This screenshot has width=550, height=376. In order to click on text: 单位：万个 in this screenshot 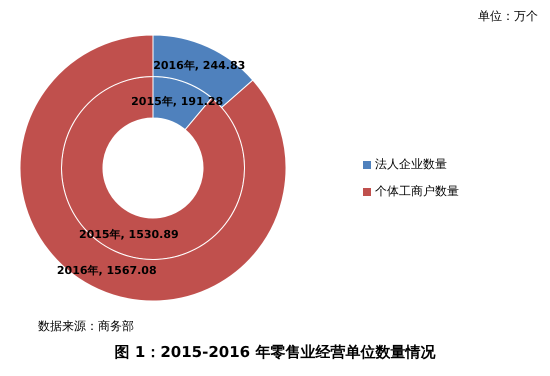, I will do `click(508, 16)`.